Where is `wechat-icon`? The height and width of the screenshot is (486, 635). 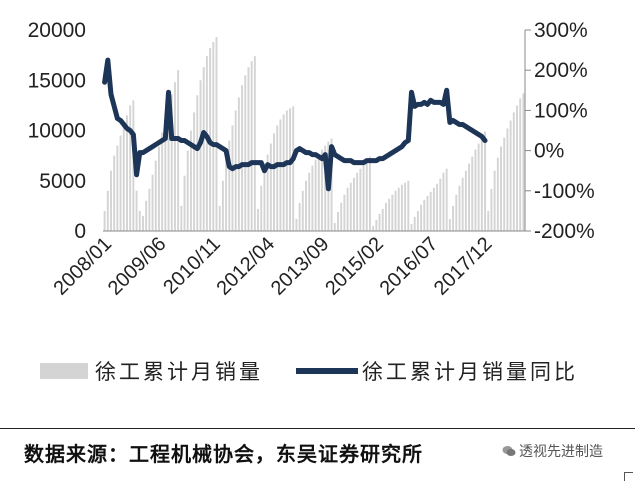
wechat-icon is located at coordinates (509, 451).